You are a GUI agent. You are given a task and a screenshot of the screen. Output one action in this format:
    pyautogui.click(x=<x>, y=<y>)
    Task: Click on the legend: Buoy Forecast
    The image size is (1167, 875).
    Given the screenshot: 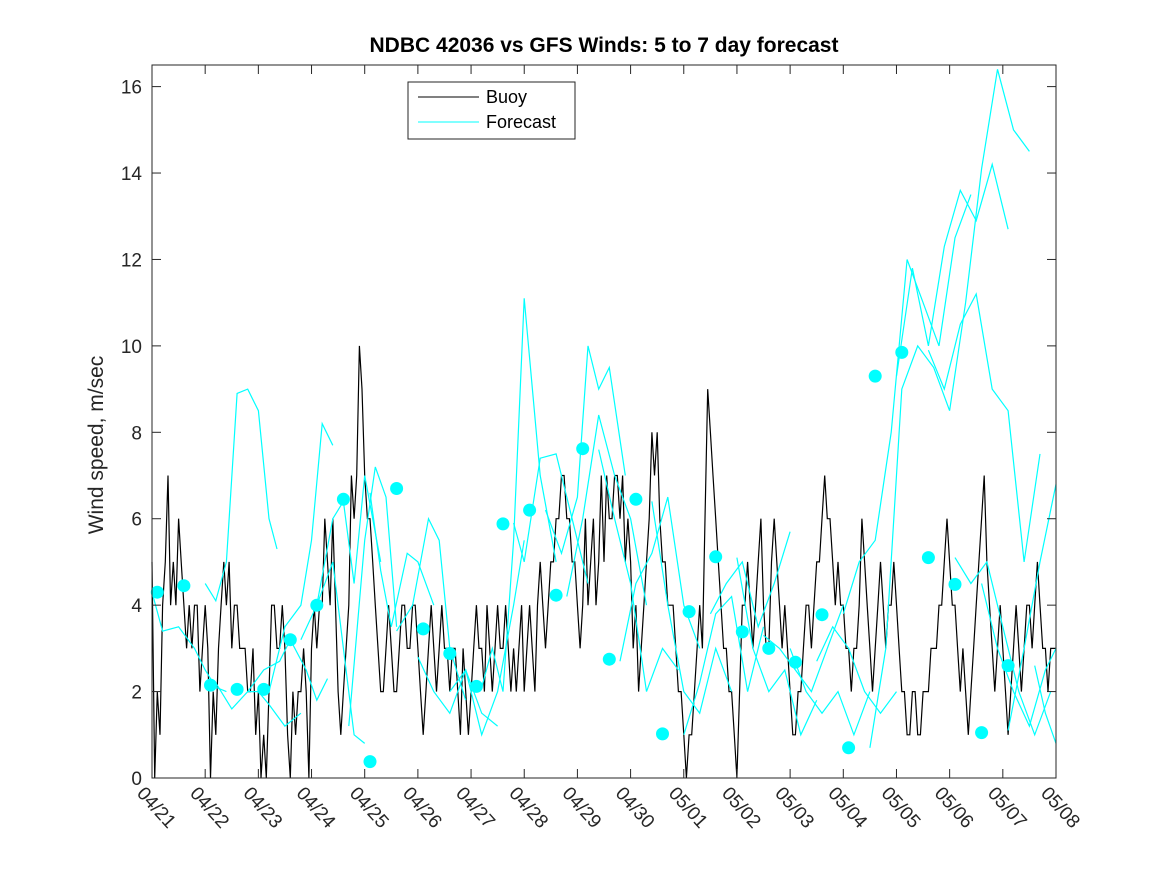 What is the action you would take?
    pyautogui.click(x=491, y=110)
    